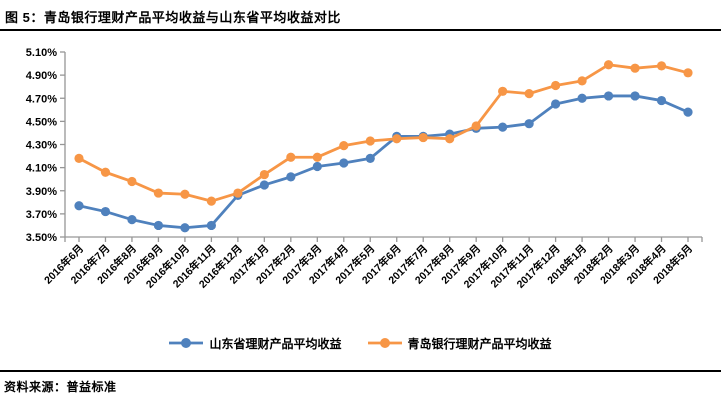 The image size is (721, 402). I want to click on legend-item-1: 青岛银行理财产品平均收益, so click(459, 343).